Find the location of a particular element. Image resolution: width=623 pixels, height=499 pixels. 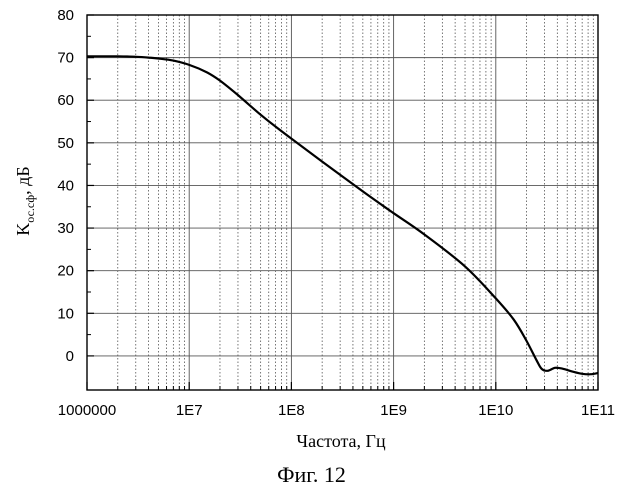

y-tick-label: 70 is located at coordinates (65, 58).